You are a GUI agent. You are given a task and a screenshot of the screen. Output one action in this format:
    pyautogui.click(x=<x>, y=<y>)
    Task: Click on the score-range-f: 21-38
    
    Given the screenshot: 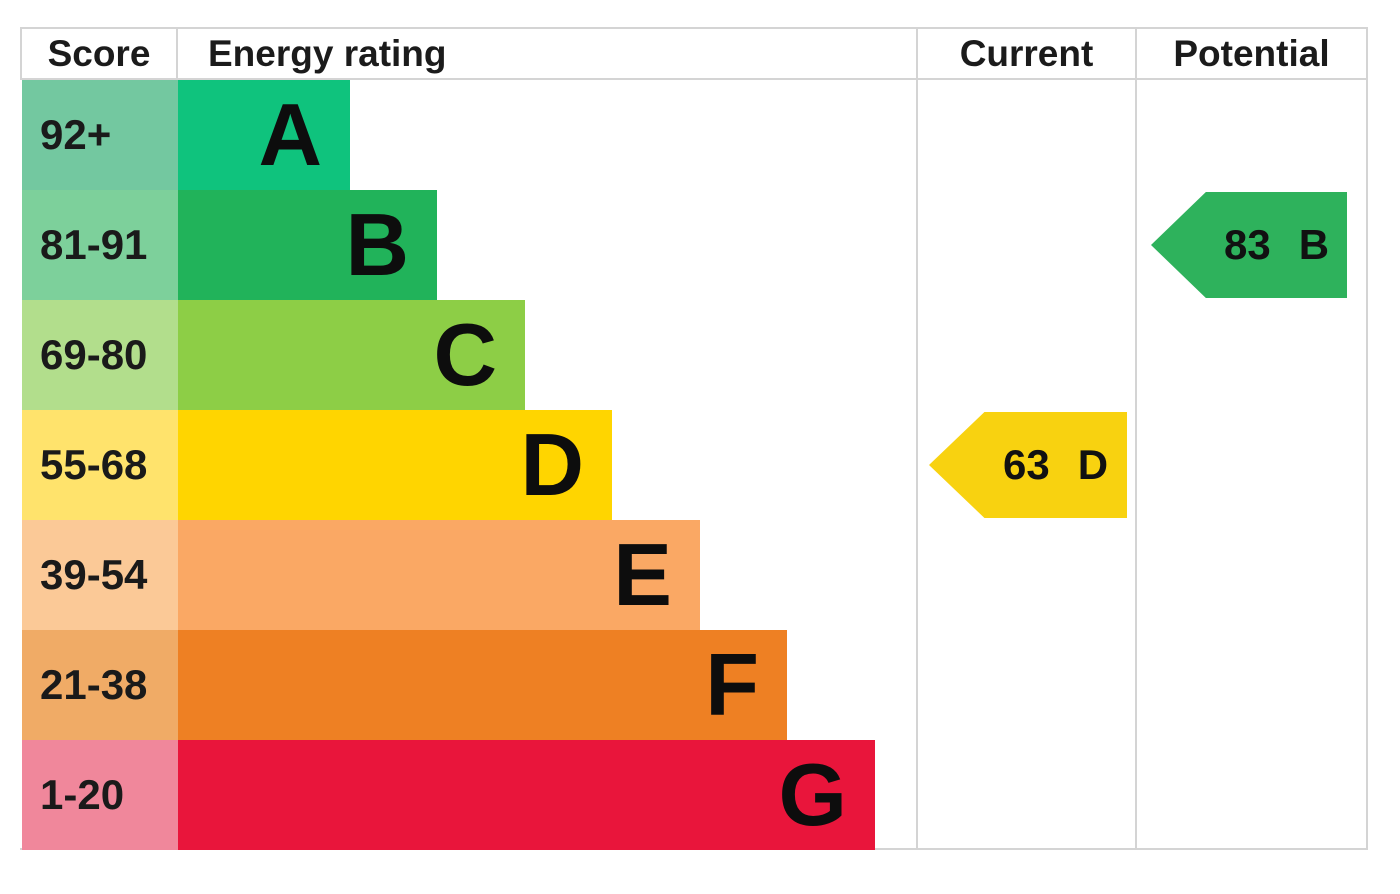 What is the action you would take?
    pyautogui.click(x=100, y=685)
    